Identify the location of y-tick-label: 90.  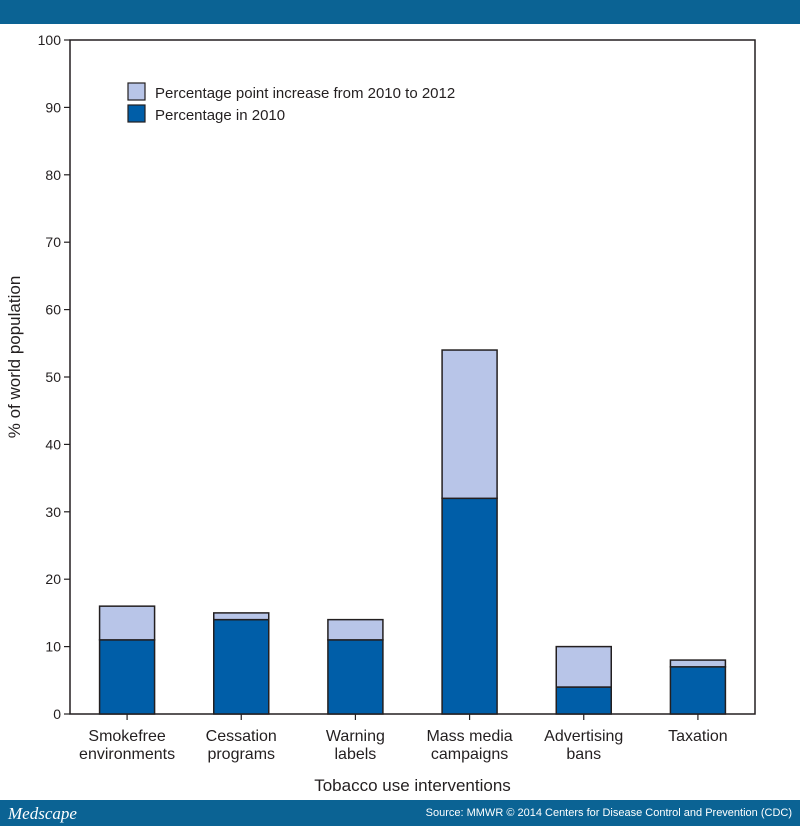
(53, 107).